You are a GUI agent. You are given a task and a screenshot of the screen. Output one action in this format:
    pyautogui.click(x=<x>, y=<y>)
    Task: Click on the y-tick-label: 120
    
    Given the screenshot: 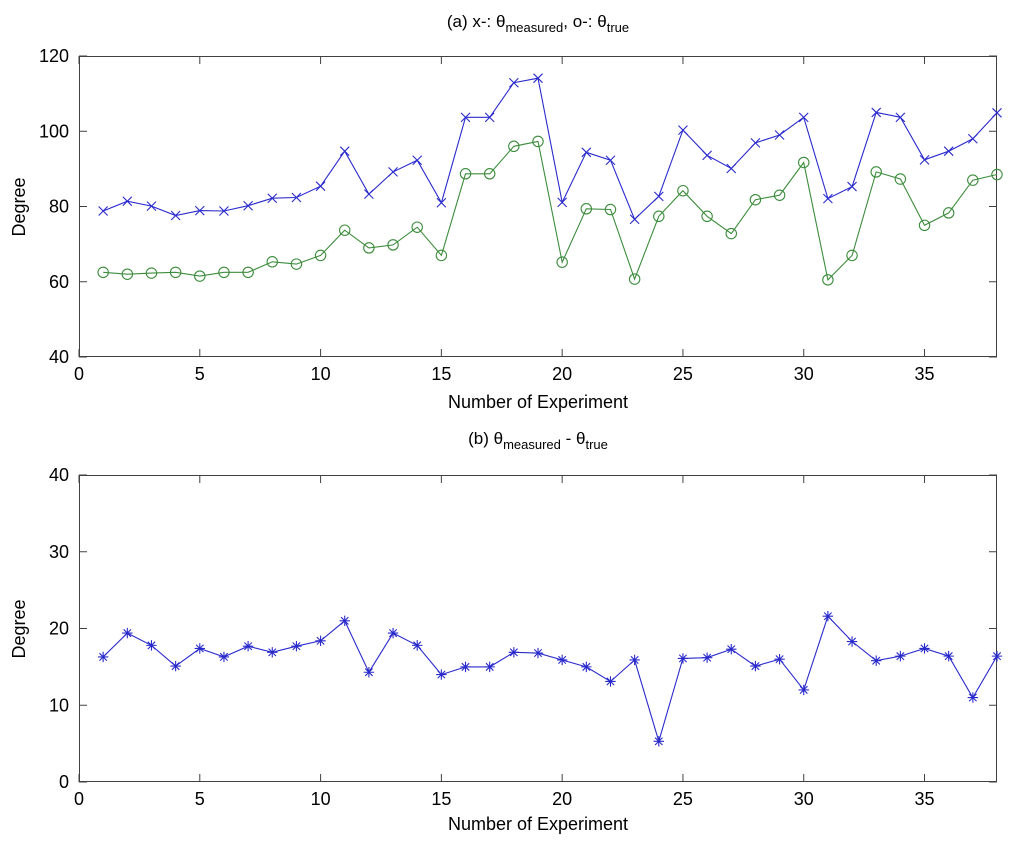 What is the action you would take?
    pyautogui.click(x=54, y=56)
    